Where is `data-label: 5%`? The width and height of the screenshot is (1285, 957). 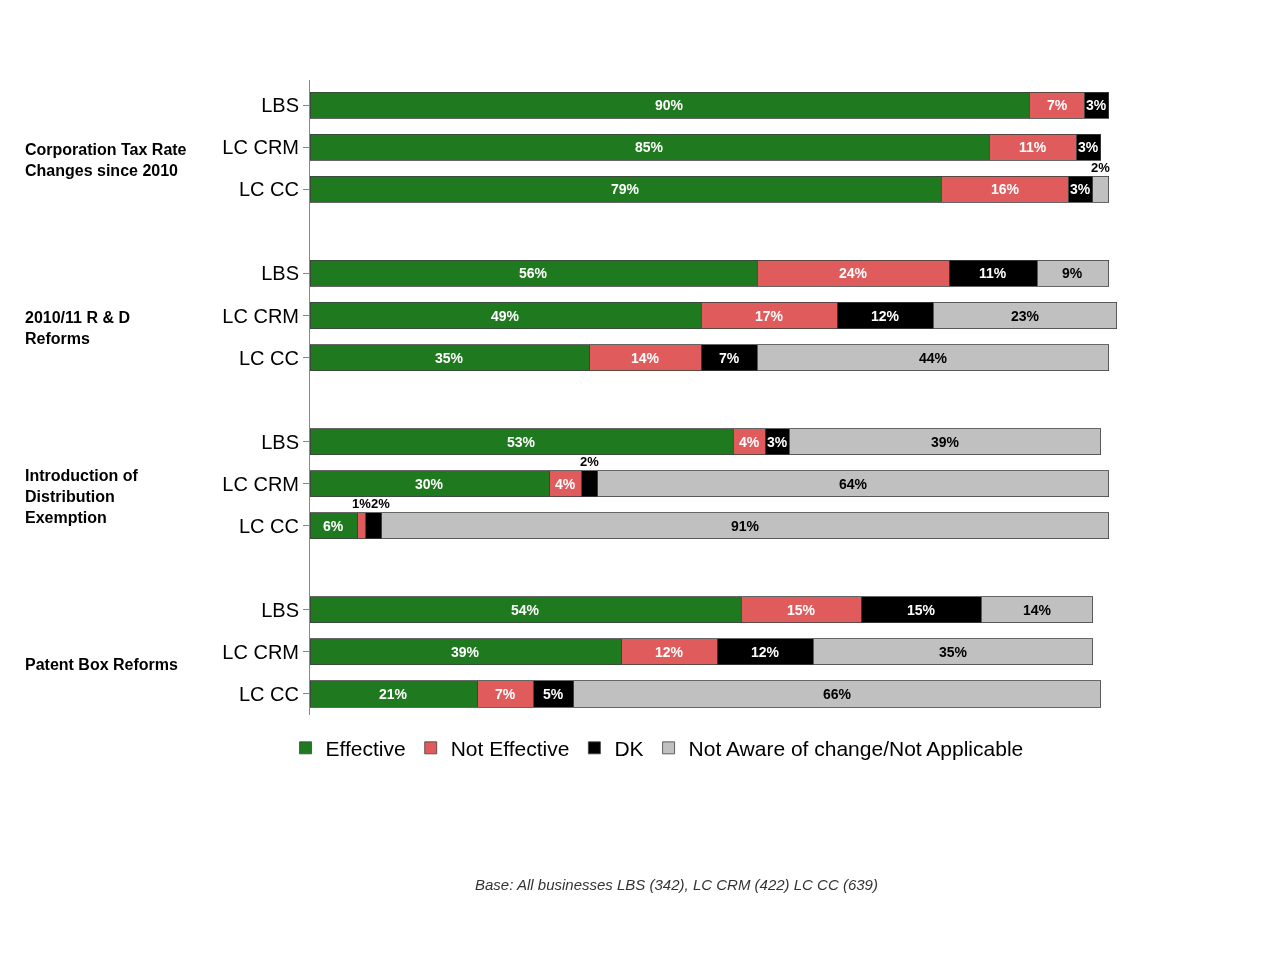
data-label: 5% is located at coordinates (553, 694).